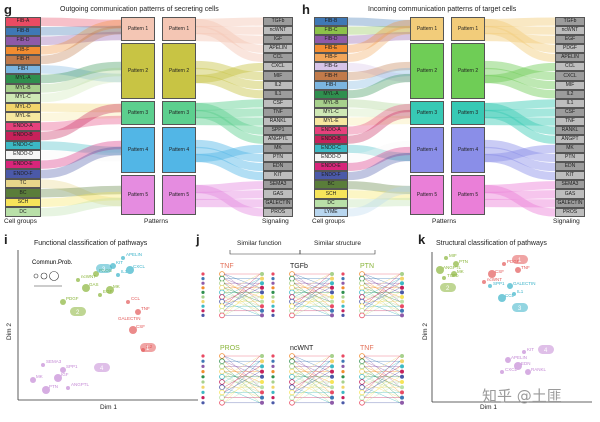 The width and height of the screenshot is (600, 422). I want to click on k-label-kit: KIT, so click(530, 349).